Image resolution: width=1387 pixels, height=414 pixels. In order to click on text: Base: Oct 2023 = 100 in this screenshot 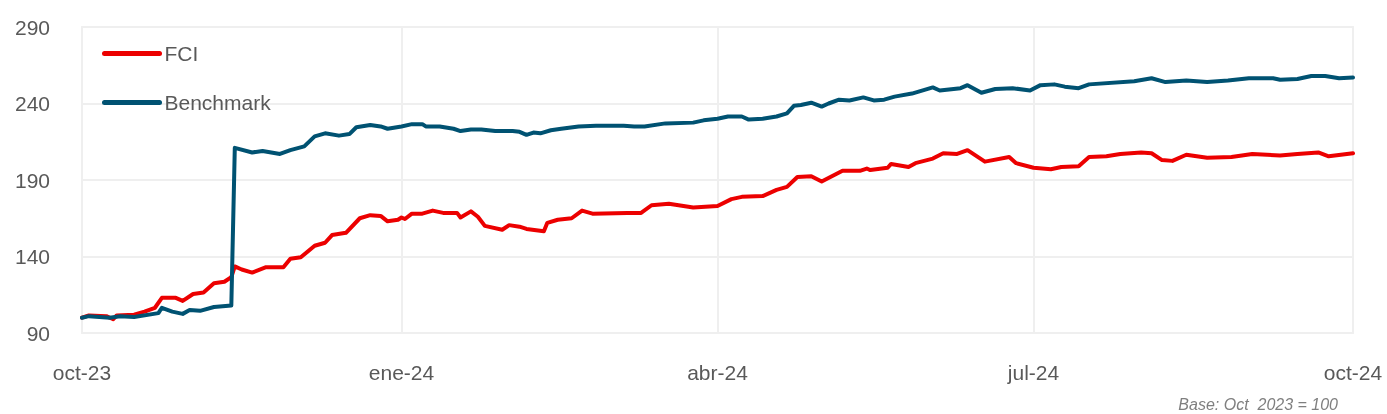, I will do `click(1258, 404)`.